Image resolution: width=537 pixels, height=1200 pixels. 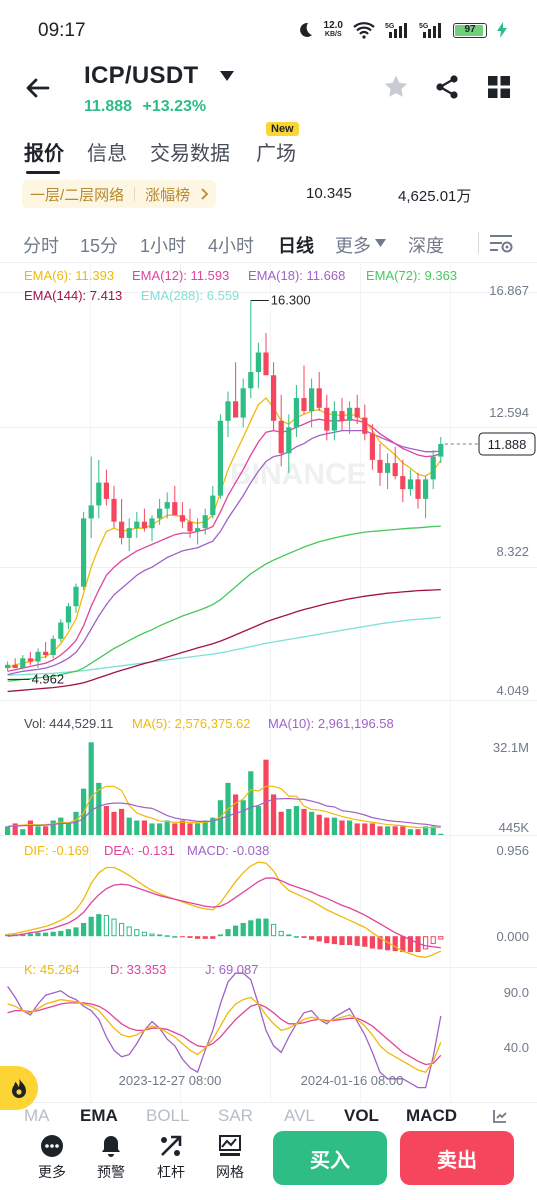 What do you see at coordinates (299, 1115) in the screenshot?
I see `indicator-avl: AVL` at bounding box center [299, 1115].